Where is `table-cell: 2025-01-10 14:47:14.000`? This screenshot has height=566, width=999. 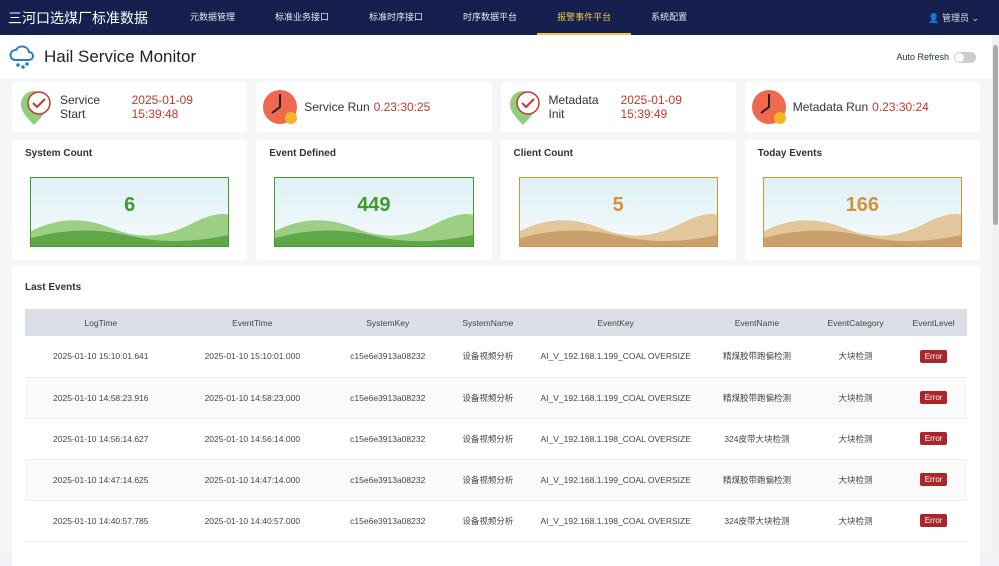
table-cell: 2025-01-10 14:47:14.000 is located at coordinates (252, 480).